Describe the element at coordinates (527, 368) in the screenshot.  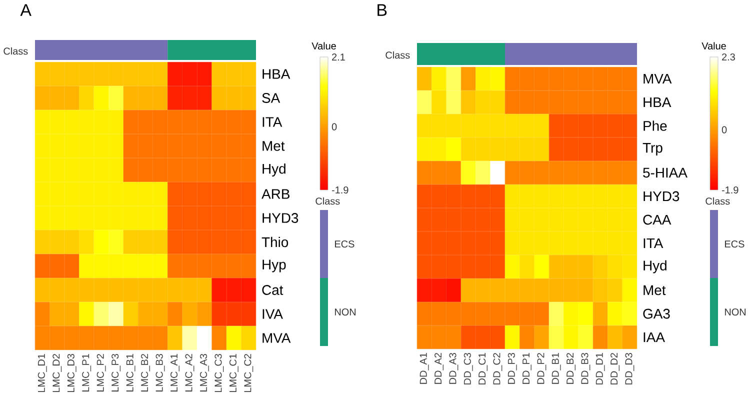
I see `x-tick-label: DD_P1` at that location.